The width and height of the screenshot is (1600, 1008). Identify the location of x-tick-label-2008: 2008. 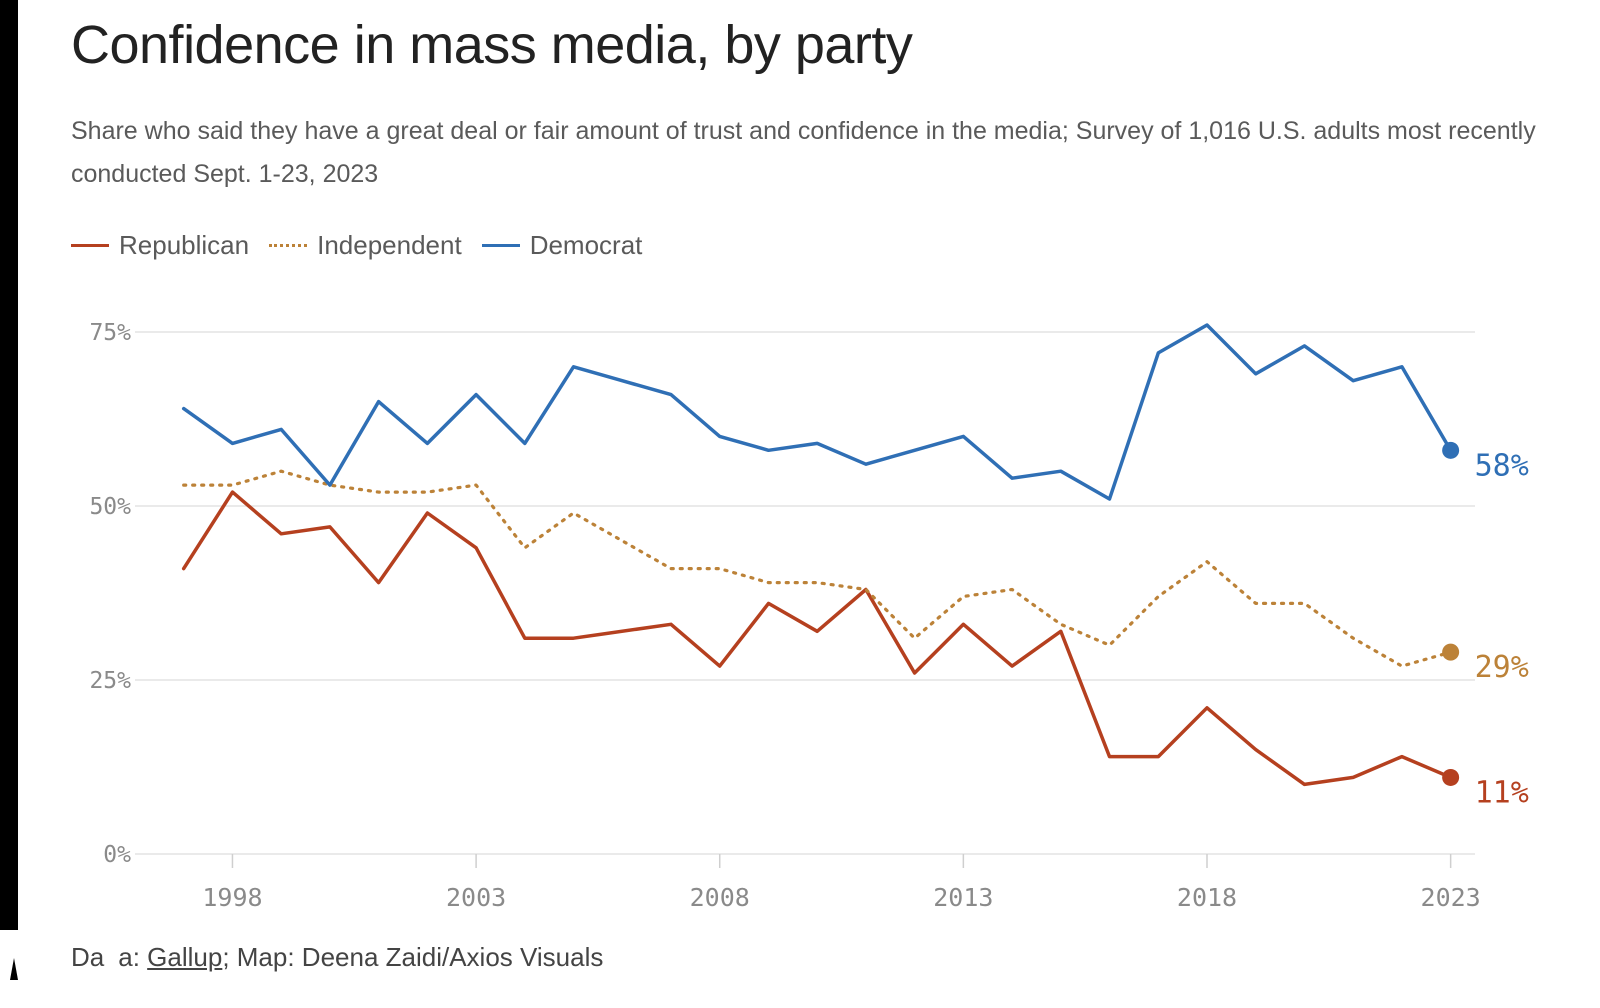
(720, 897).